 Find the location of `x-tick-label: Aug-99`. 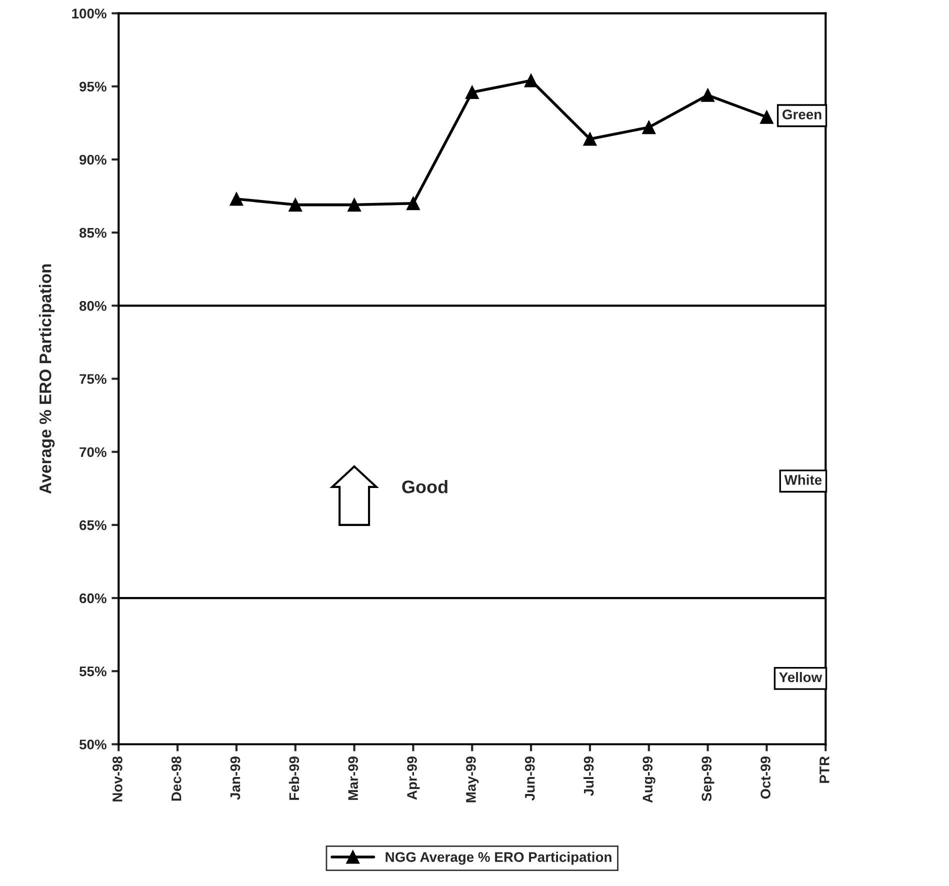

x-tick-label: Aug-99 is located at coordinates (649, 779).